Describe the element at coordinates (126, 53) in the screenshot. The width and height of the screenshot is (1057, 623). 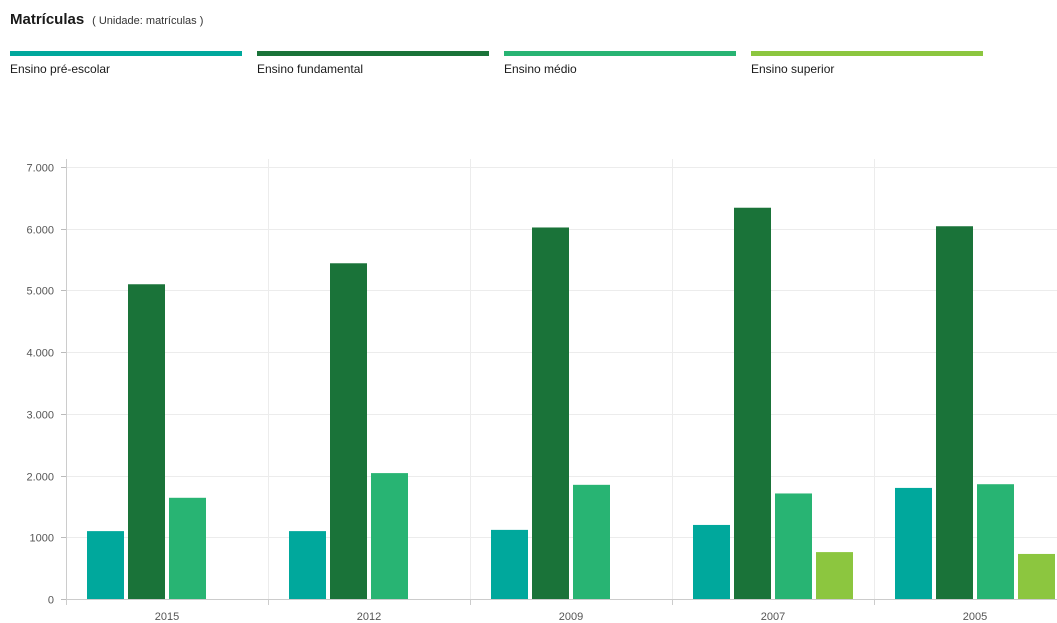
I see `legend-swatch-pre-escolar` at that location.